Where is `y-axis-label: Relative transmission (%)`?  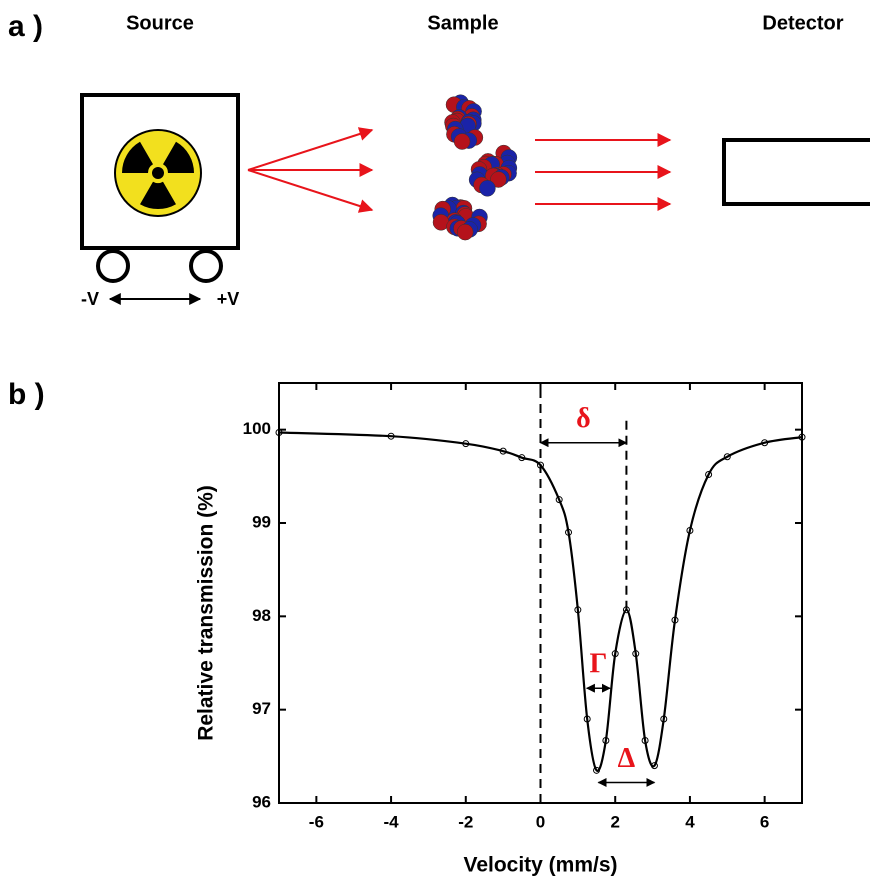
y-axis-label: Relative transmission (%) is located at coordinates (206, 613).